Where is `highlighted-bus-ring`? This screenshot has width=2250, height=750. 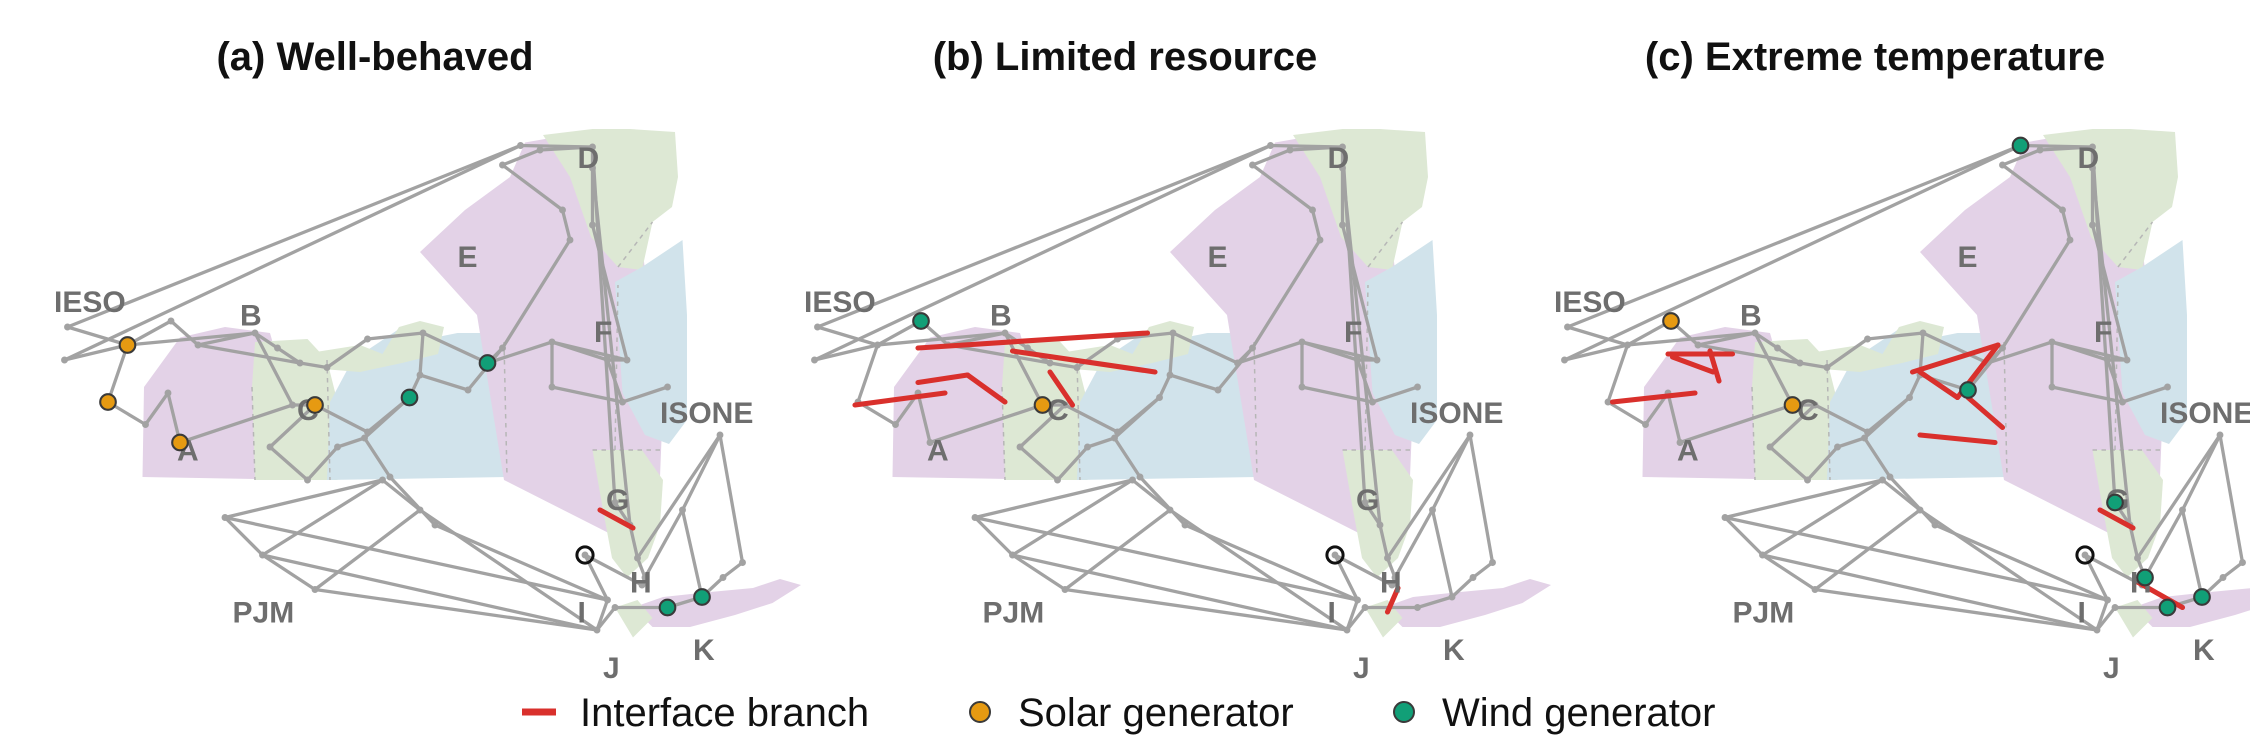 highlighted-bus-ring is located at coordinates (585, 555).